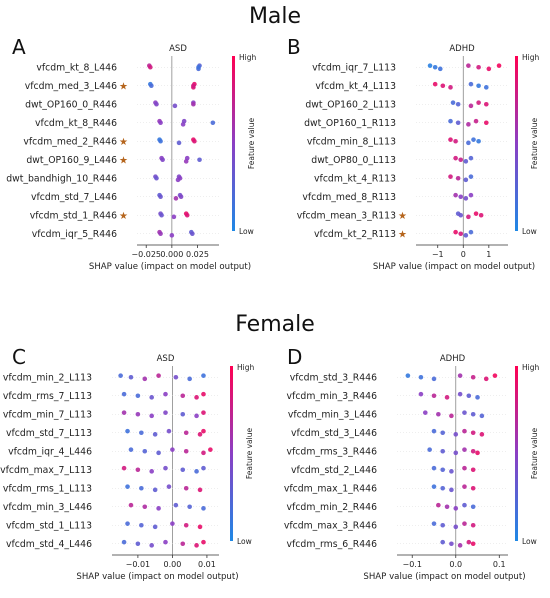  What do you see at coordinates (346, 215) in the screenshot?
I see `feature-label-b: vfcdm_mean_3_R113` at bounding box center [346, 215].